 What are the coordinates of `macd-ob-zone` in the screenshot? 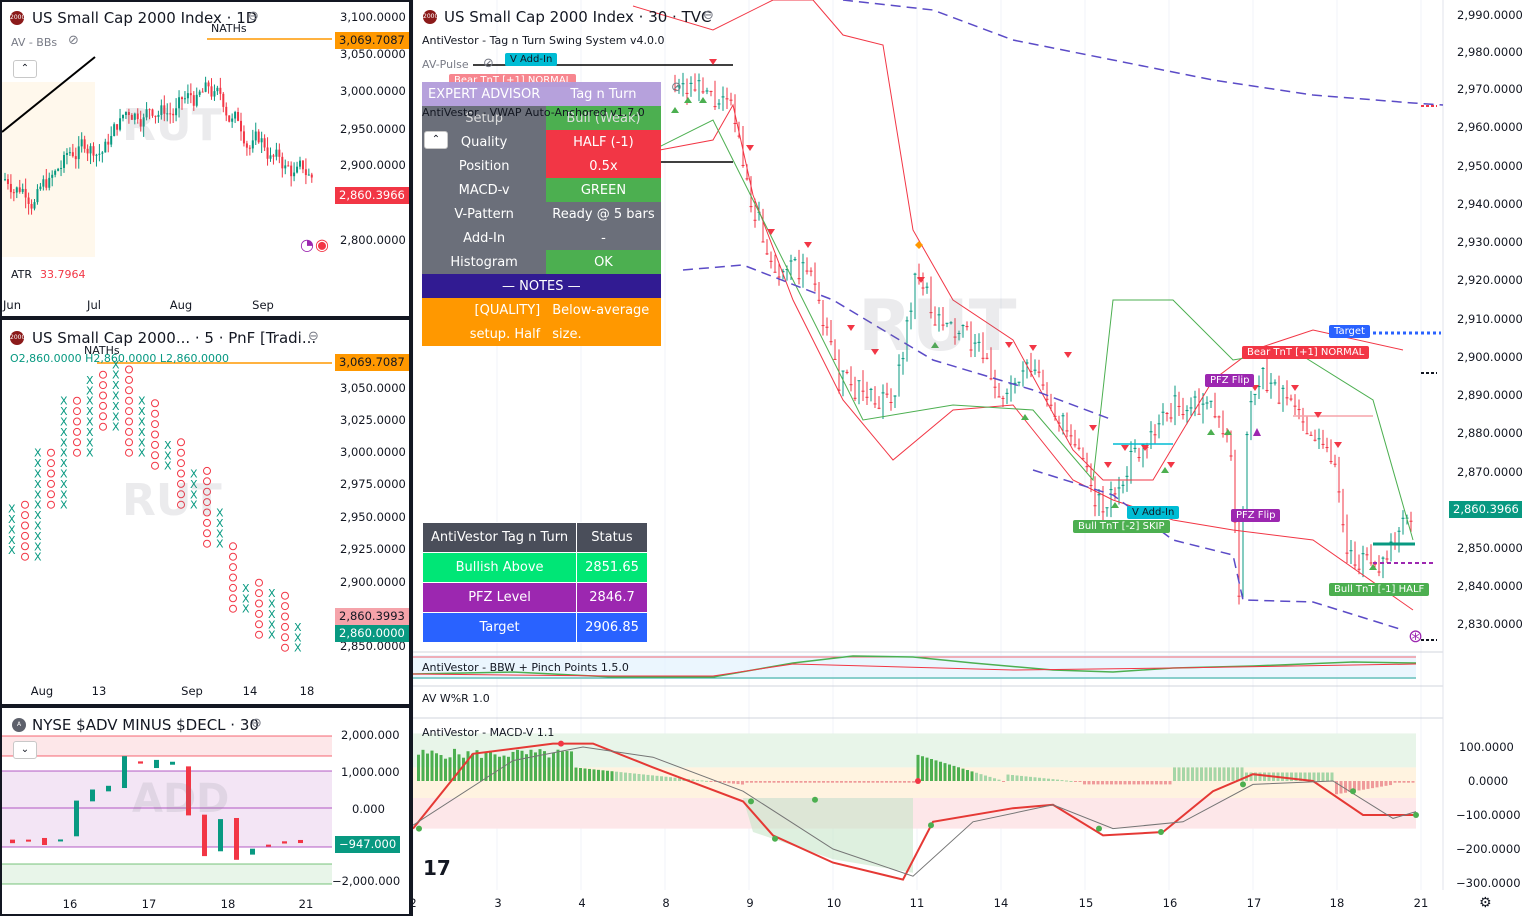 It's located at (914, 750).